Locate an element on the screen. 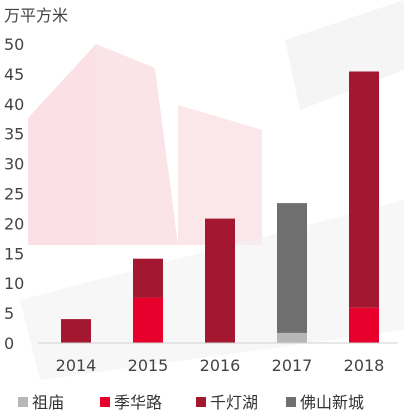 The image size is (404, 420). y-axis: 0 5 10 15 20 25 30 35 40 45 50 is located at coordinates (14, 194).